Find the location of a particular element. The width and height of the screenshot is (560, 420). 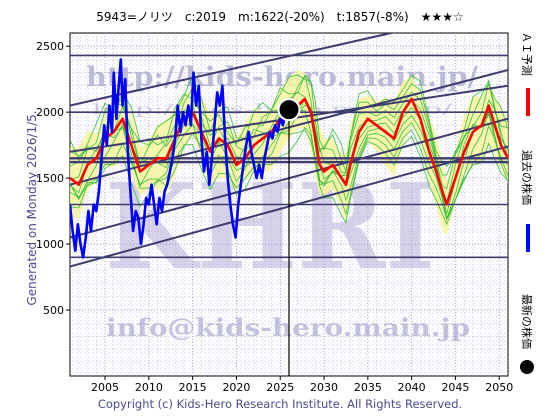

x-tick-label-2005: 2005 is located at coordinates (105, 387).